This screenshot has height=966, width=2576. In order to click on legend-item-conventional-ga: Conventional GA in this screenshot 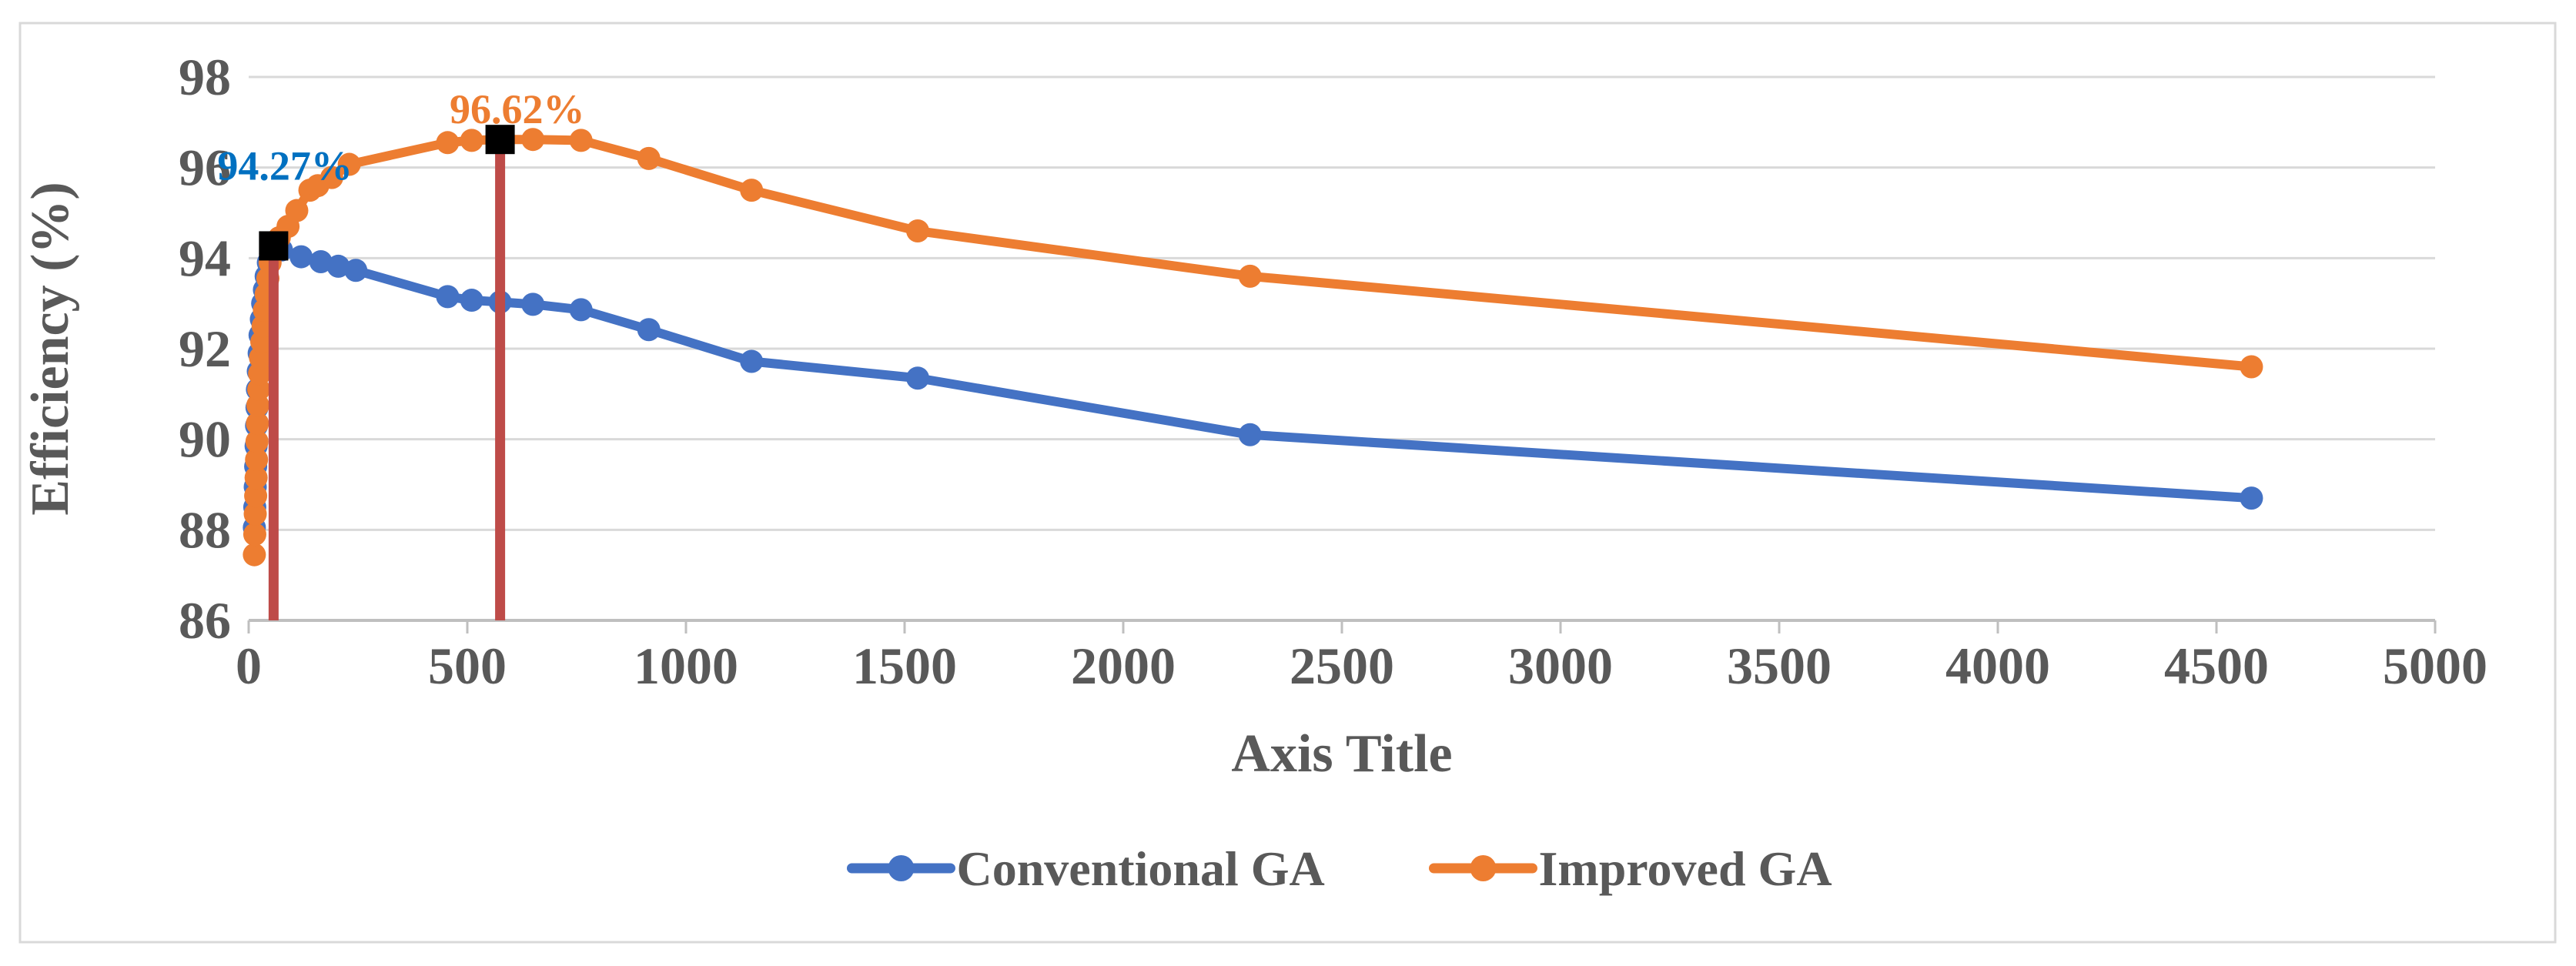, I will do `click(1085, 868)`.